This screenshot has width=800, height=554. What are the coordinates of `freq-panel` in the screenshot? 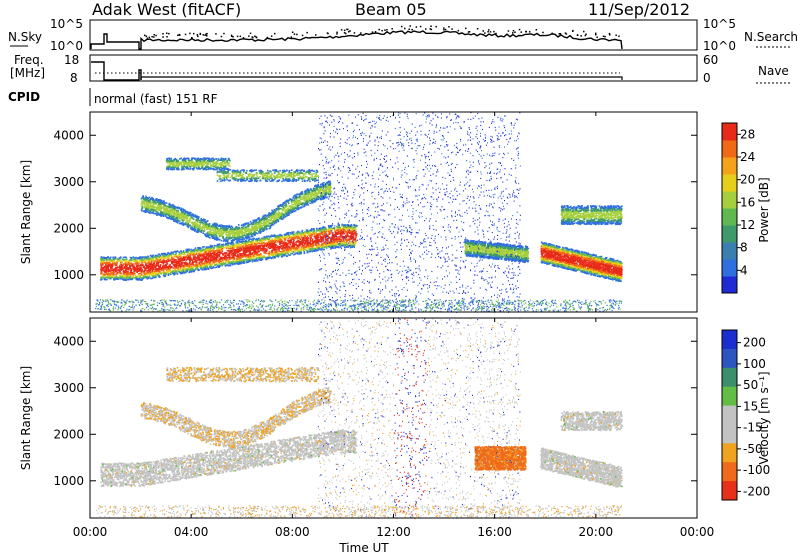 It's located at (393, 68).